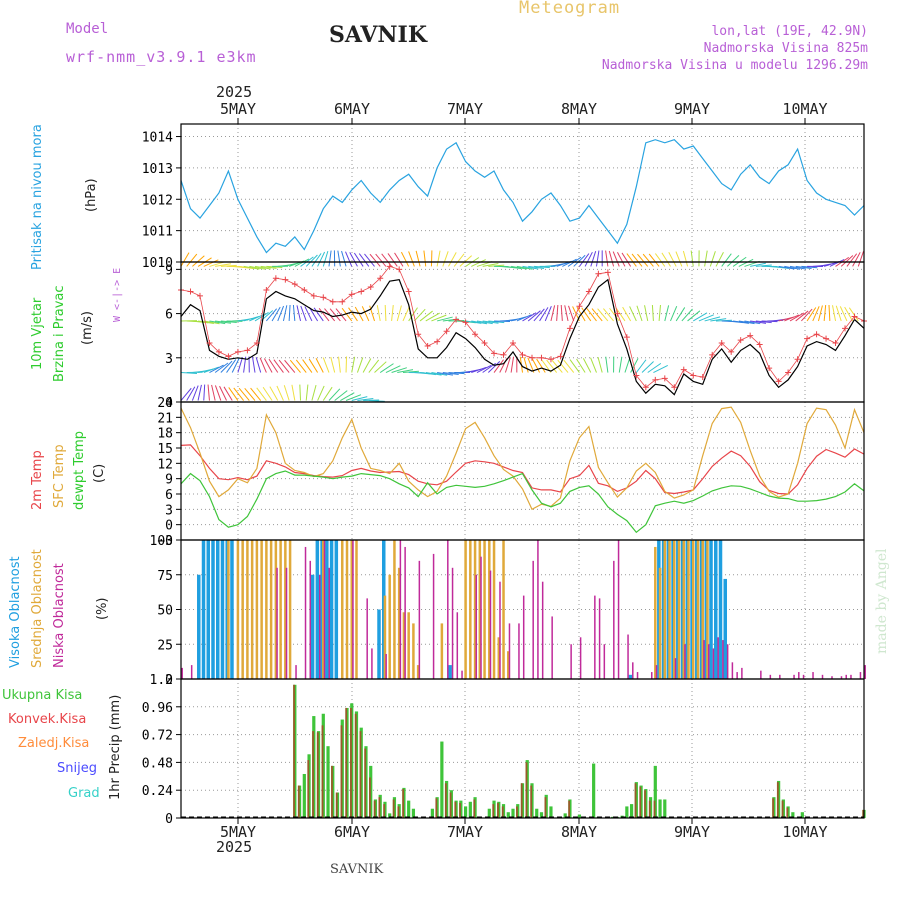  What do you see at coordinates (352, 109) in the screenshot?
I see `top-day-label-1: 6MAY` at bounding box center [352, 109].